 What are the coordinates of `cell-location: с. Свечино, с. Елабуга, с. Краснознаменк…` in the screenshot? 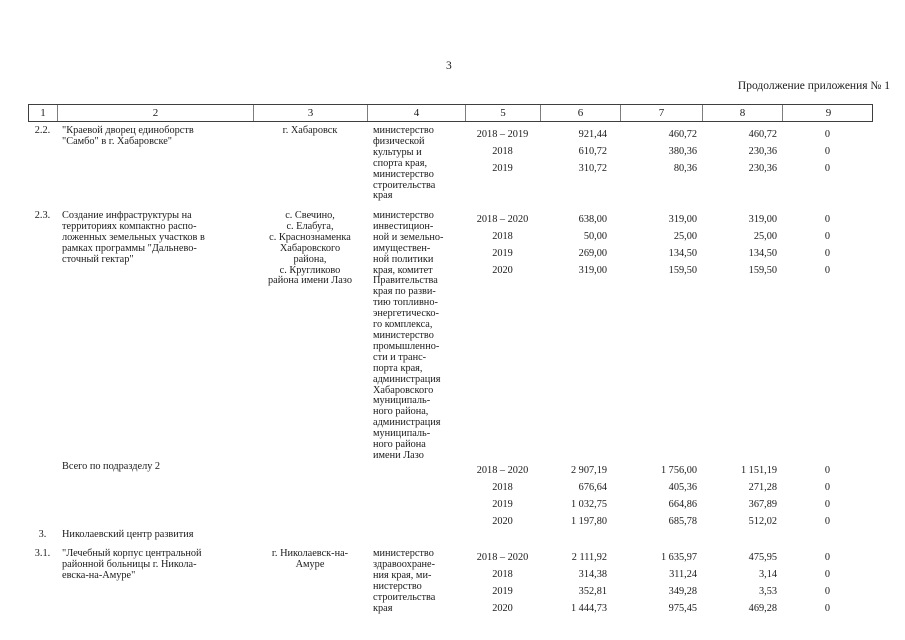 It's located at (310, 248).